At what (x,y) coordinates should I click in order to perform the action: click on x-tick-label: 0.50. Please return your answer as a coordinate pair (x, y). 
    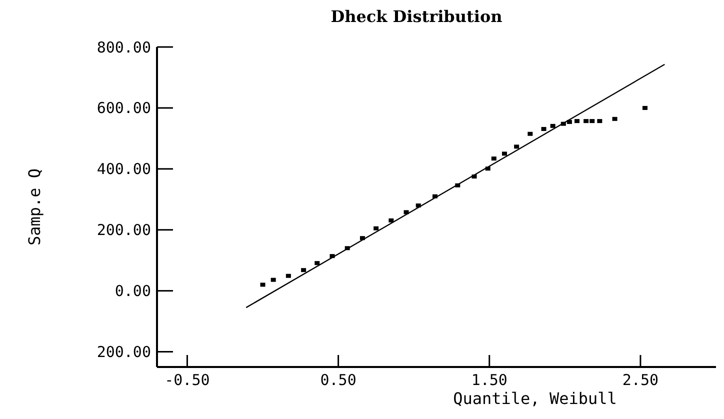
    Looking at the image, I should click on (338, 380).